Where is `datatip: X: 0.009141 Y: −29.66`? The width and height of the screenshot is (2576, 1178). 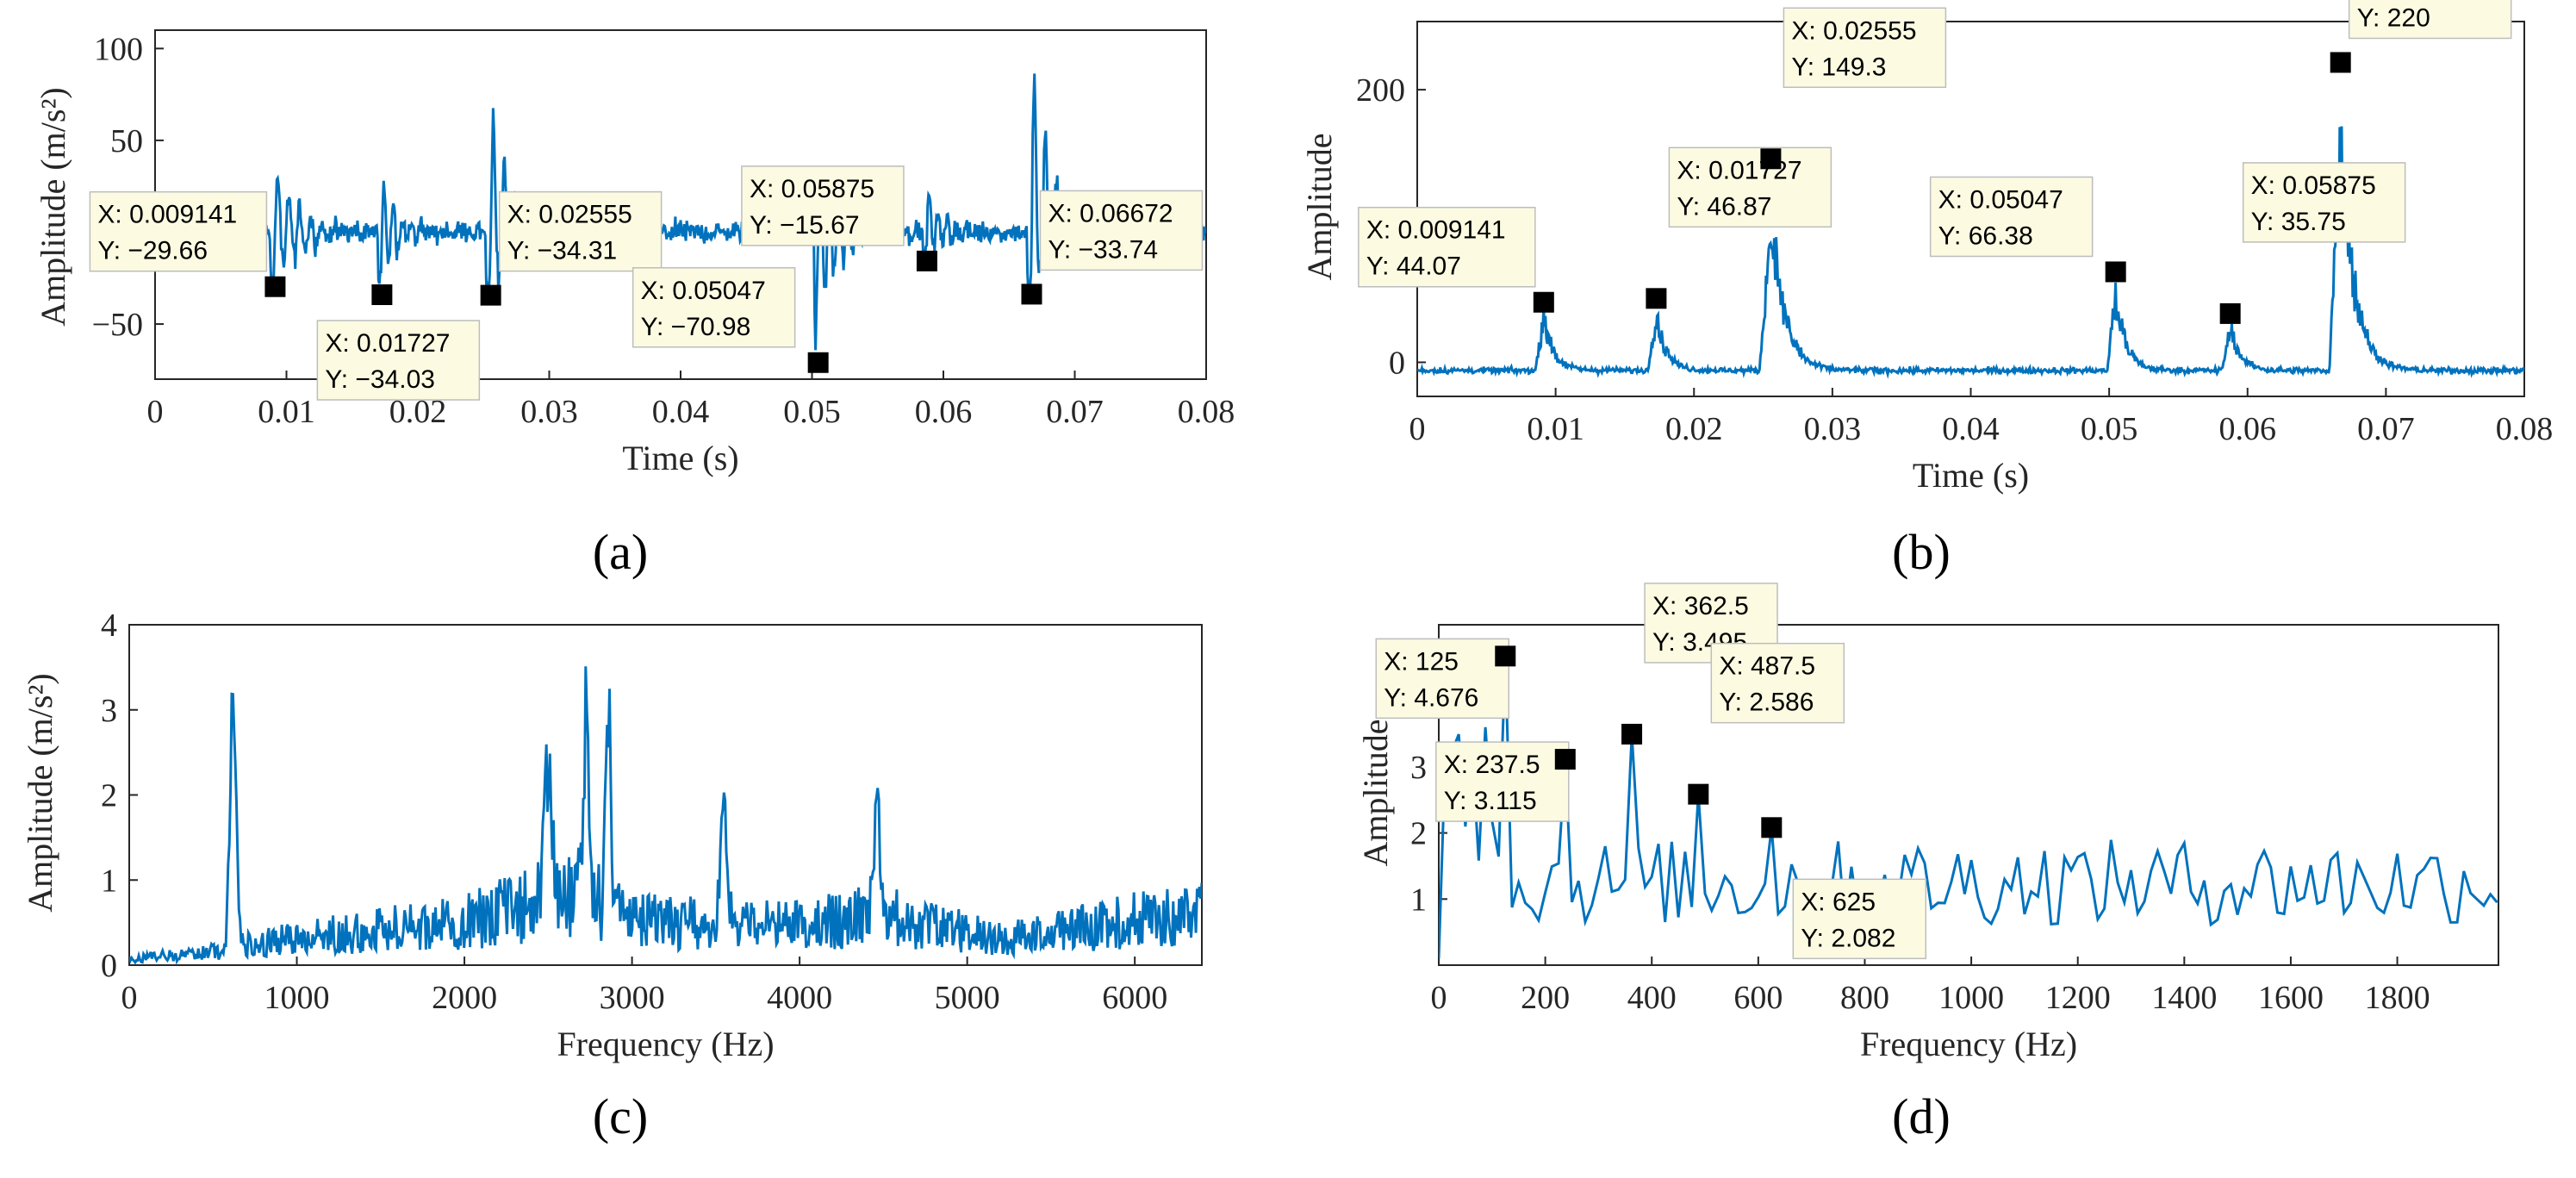 datatip: X: 0.009141 Y: −29.66 is located at coordinates (188, 243).